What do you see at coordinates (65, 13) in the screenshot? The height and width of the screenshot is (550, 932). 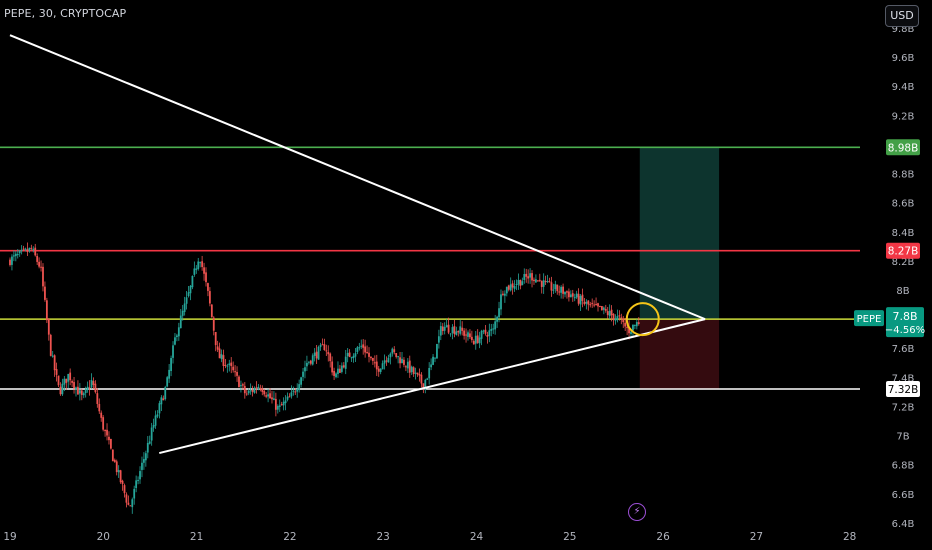 I see `symbol-legend: PEPE, 30, CRYPTOCAP` at bounding box center [65, 13].